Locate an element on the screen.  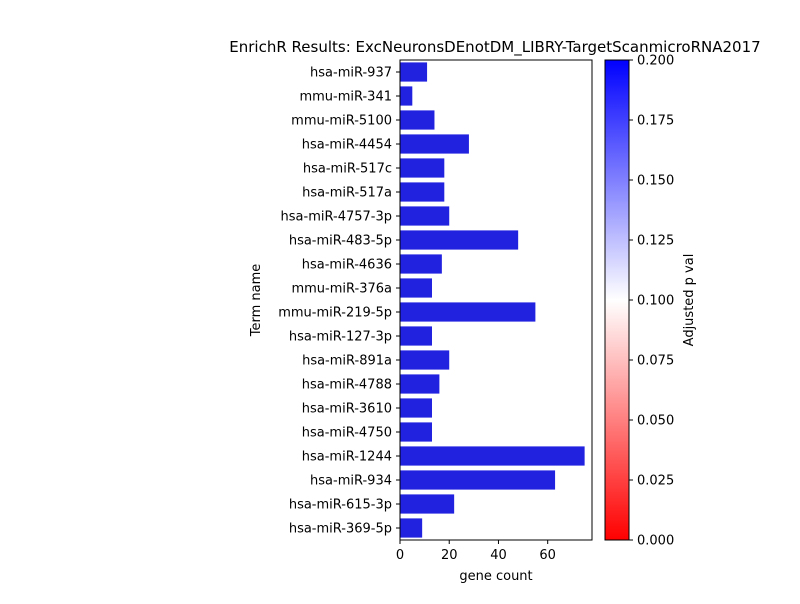
y-tick-label: mmu-miR-219-5p is located at coordinates (335, 313).